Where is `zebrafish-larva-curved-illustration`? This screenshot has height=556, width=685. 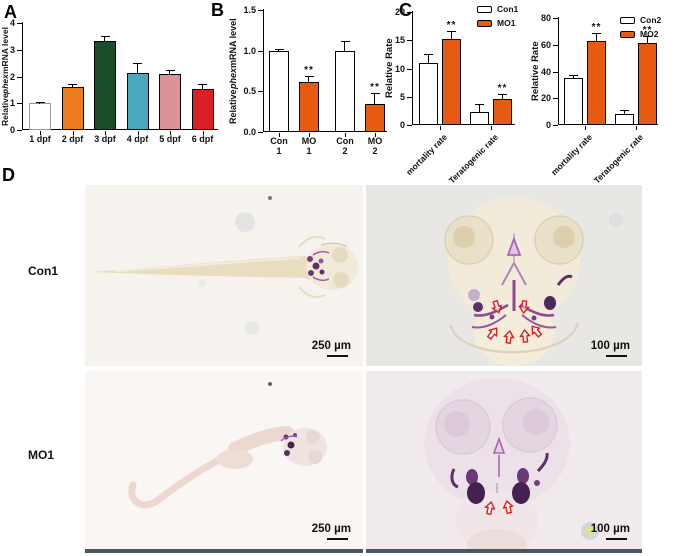
zebrafish-larva-curved-illustration is located at coordinates (227, 445).